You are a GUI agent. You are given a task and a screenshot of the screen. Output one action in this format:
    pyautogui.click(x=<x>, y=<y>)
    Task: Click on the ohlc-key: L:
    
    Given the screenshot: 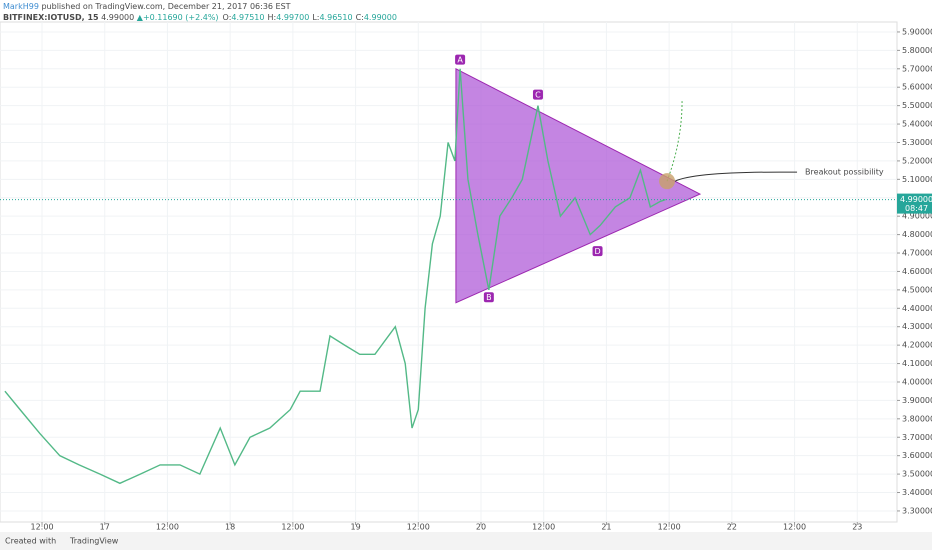 What is the action you would take?
    pyautogui.click(x=315, y=17)
    